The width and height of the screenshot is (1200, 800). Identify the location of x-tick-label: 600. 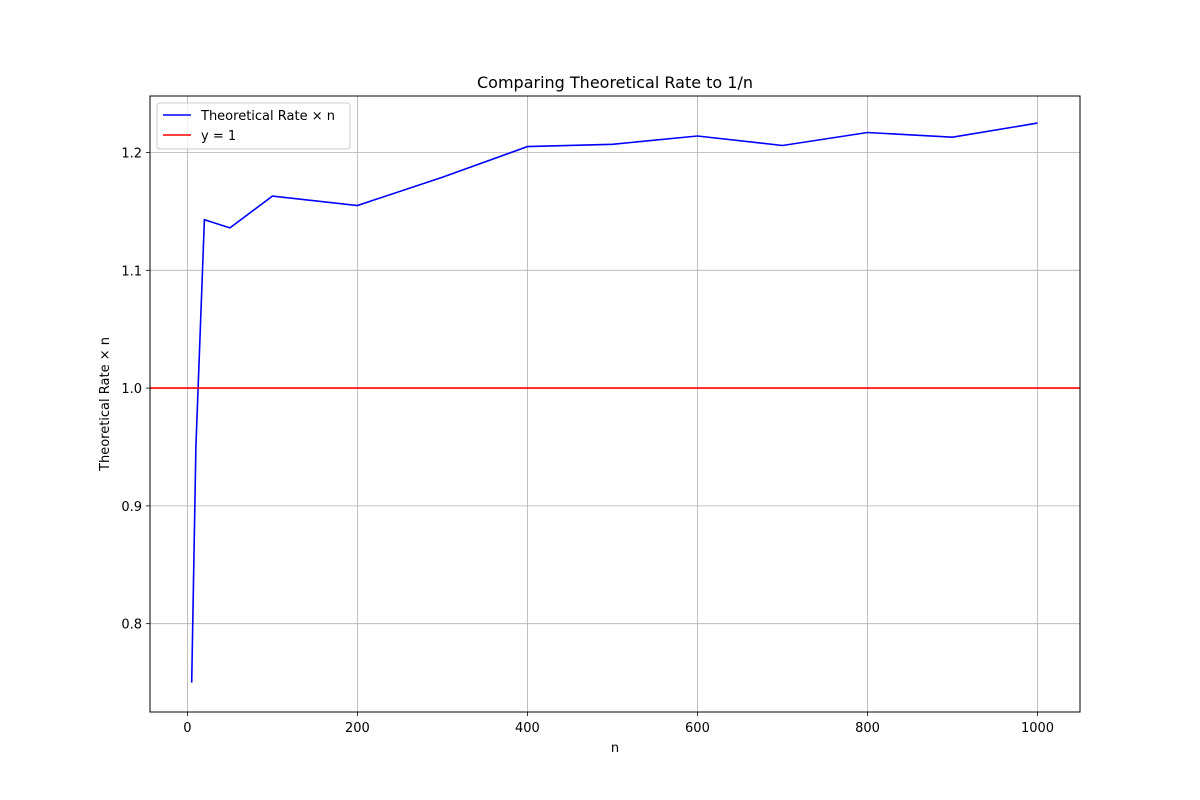
(697, 728).